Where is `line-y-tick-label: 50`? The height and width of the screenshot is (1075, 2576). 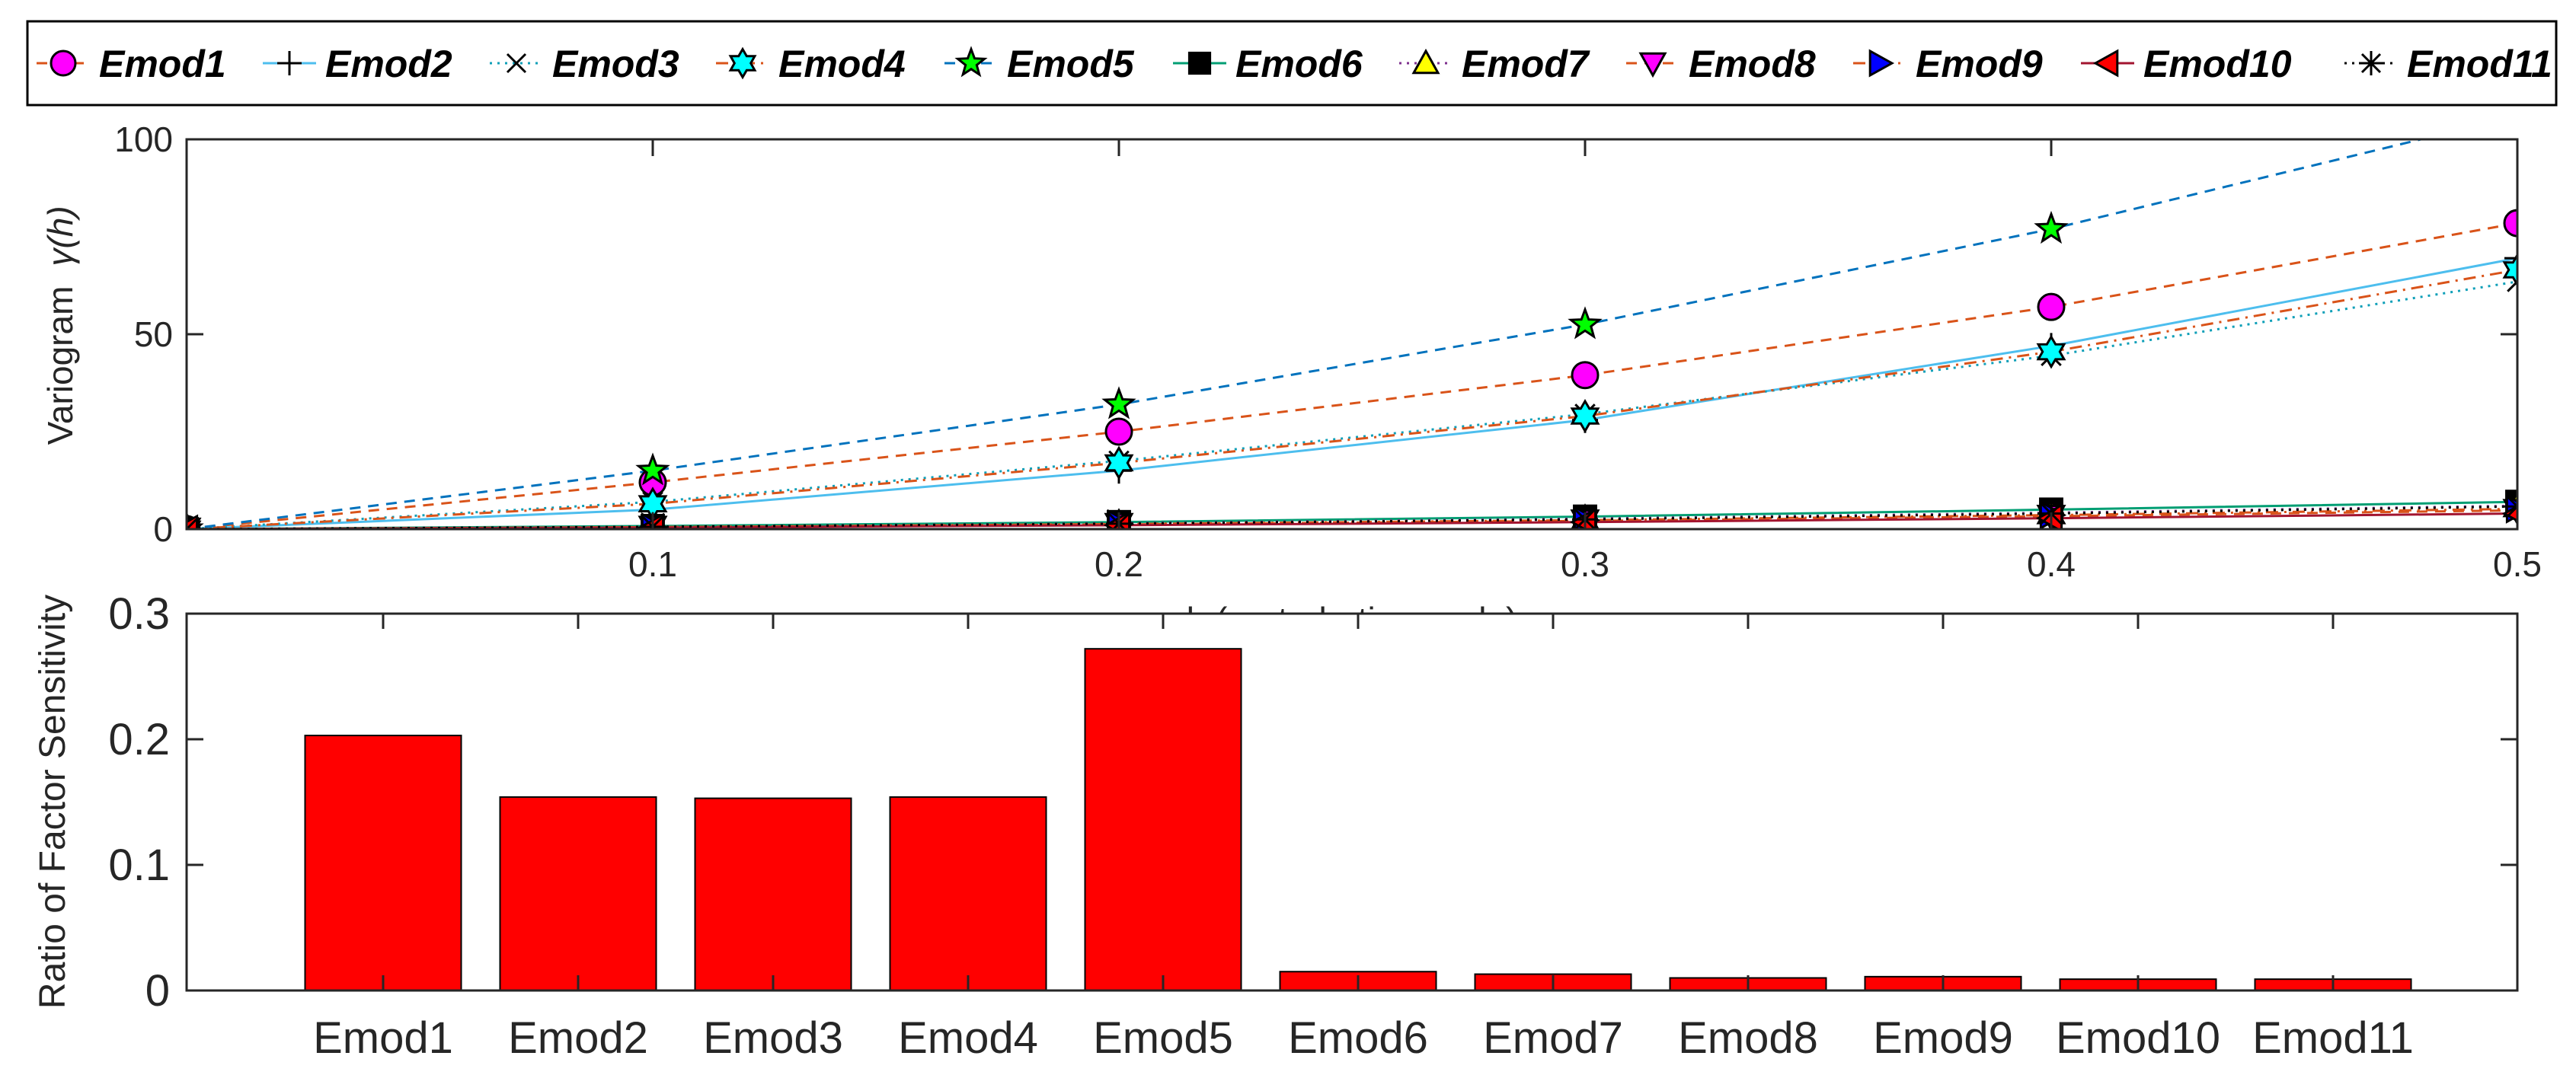
line-y-tick-label: 50 is located at coordinates (154, 334).